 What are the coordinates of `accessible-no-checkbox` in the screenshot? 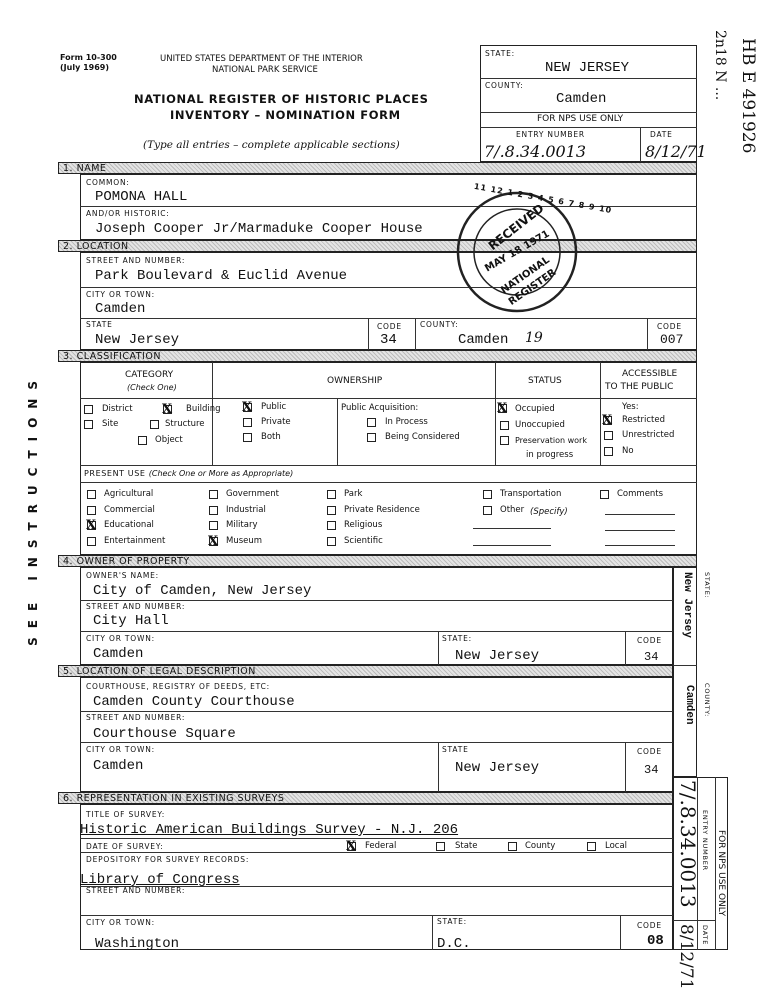 It's located at (608, 451).